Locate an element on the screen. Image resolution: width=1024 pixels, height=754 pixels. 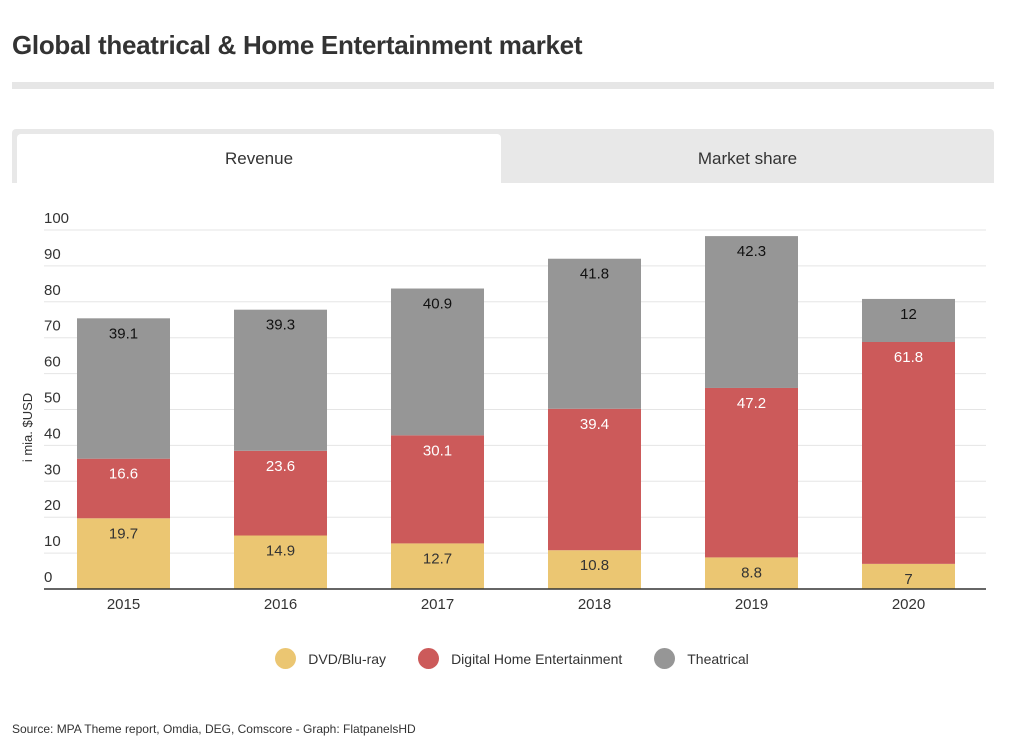
data-label: 39.1 is located at coordinates (123, 333).